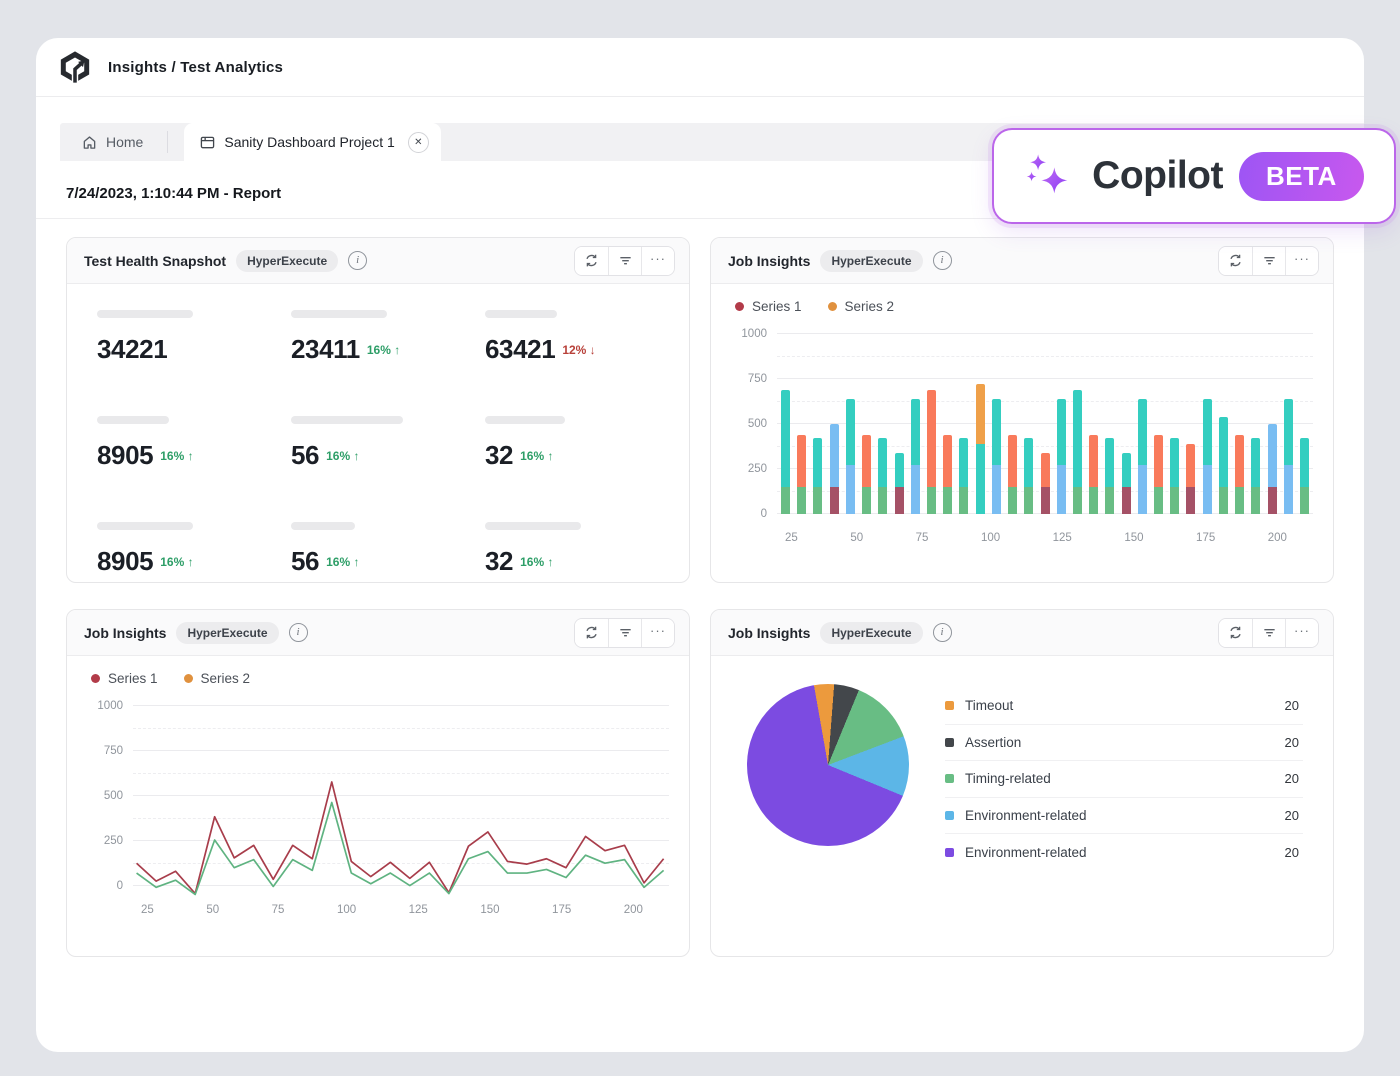 This screenshot has width=1400, height=1076. What do you see at coordinates (993, 742) in the screenshot?
I see `pie-legend-label: Assertion` at bounding box center [993, 742].